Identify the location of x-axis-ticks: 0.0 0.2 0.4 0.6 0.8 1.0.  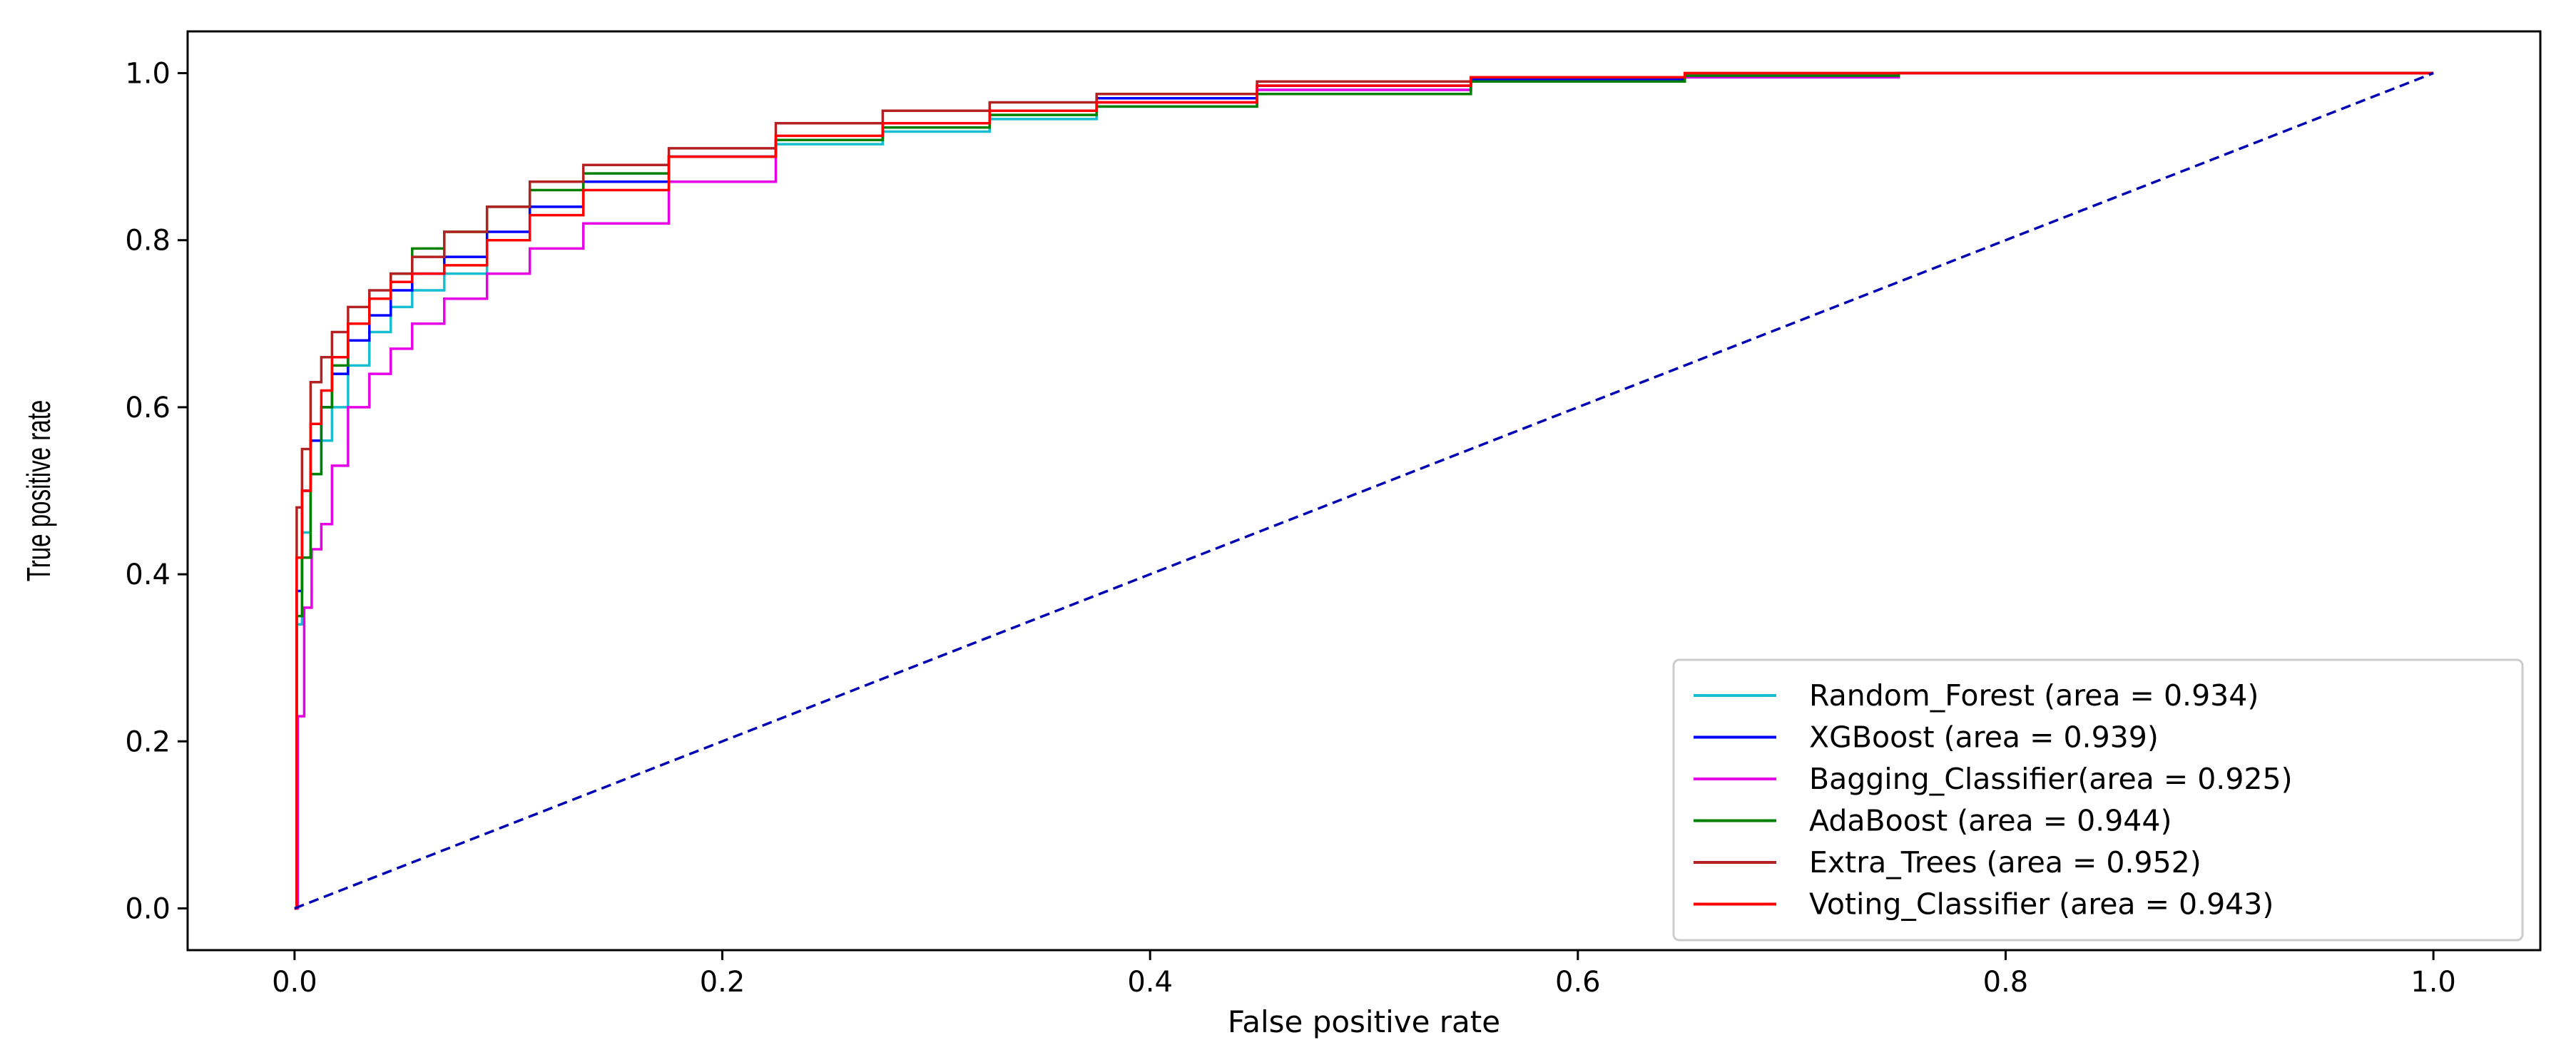
(1364, 975).